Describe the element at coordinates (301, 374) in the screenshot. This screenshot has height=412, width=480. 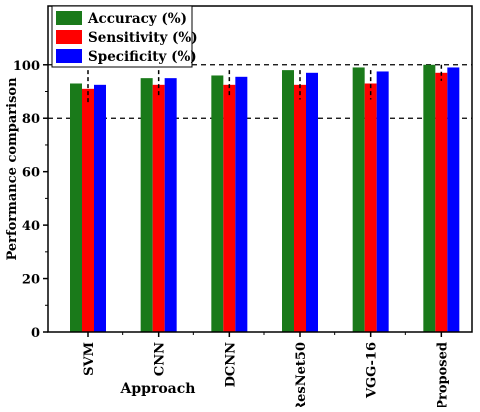
I see `x-tick-label: ResNet50` at that location.